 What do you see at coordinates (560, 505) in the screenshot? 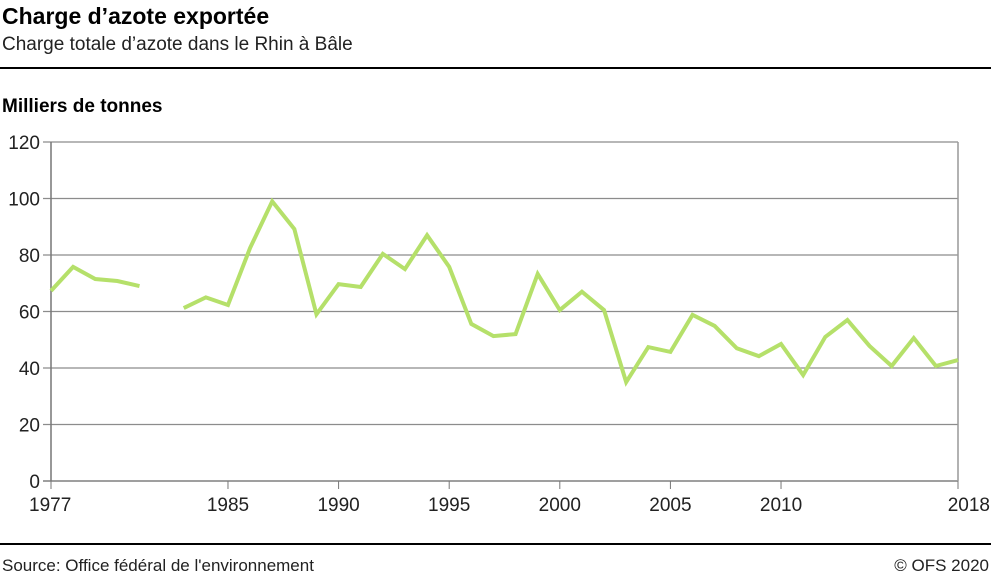
I see `x-tick-label: 2000` at bounding box center [560, 505].